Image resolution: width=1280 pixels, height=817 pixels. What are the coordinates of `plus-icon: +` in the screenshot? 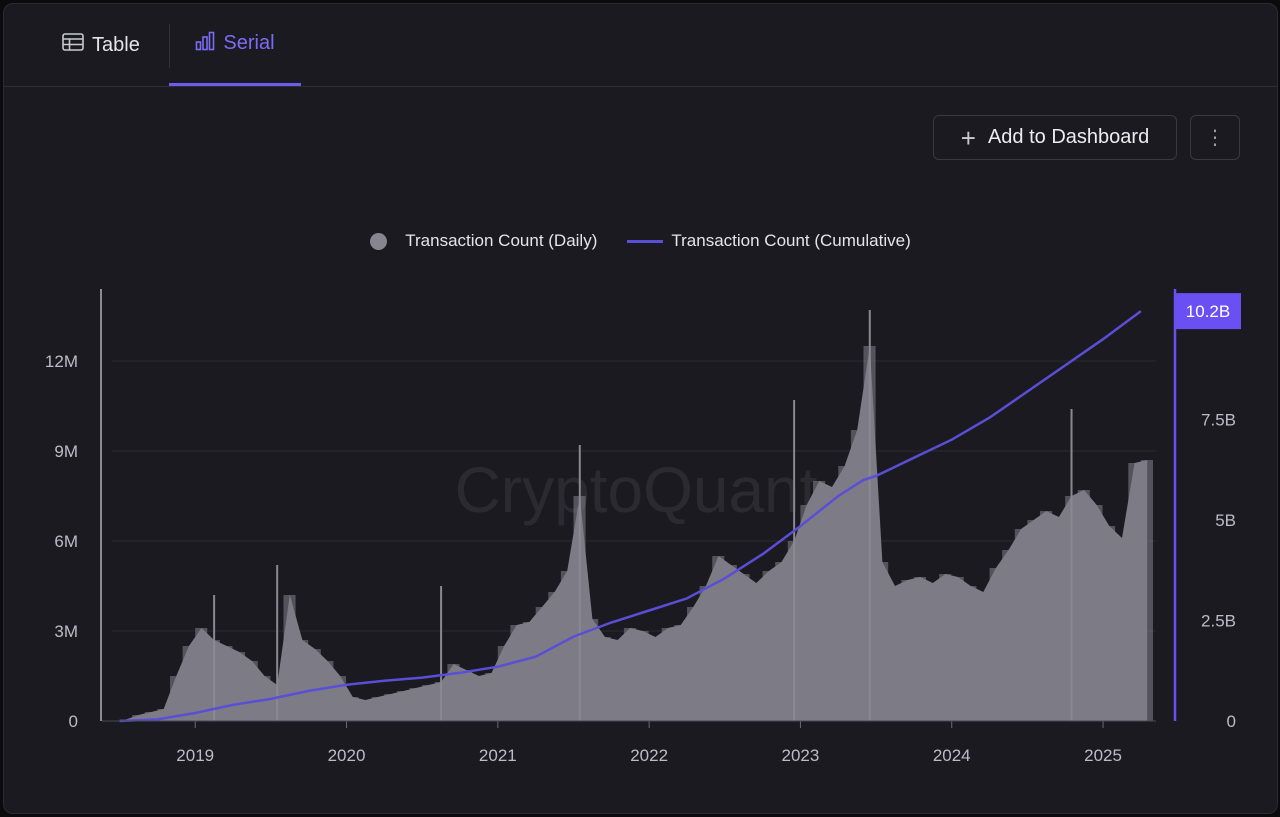 It's located at (968, 137).